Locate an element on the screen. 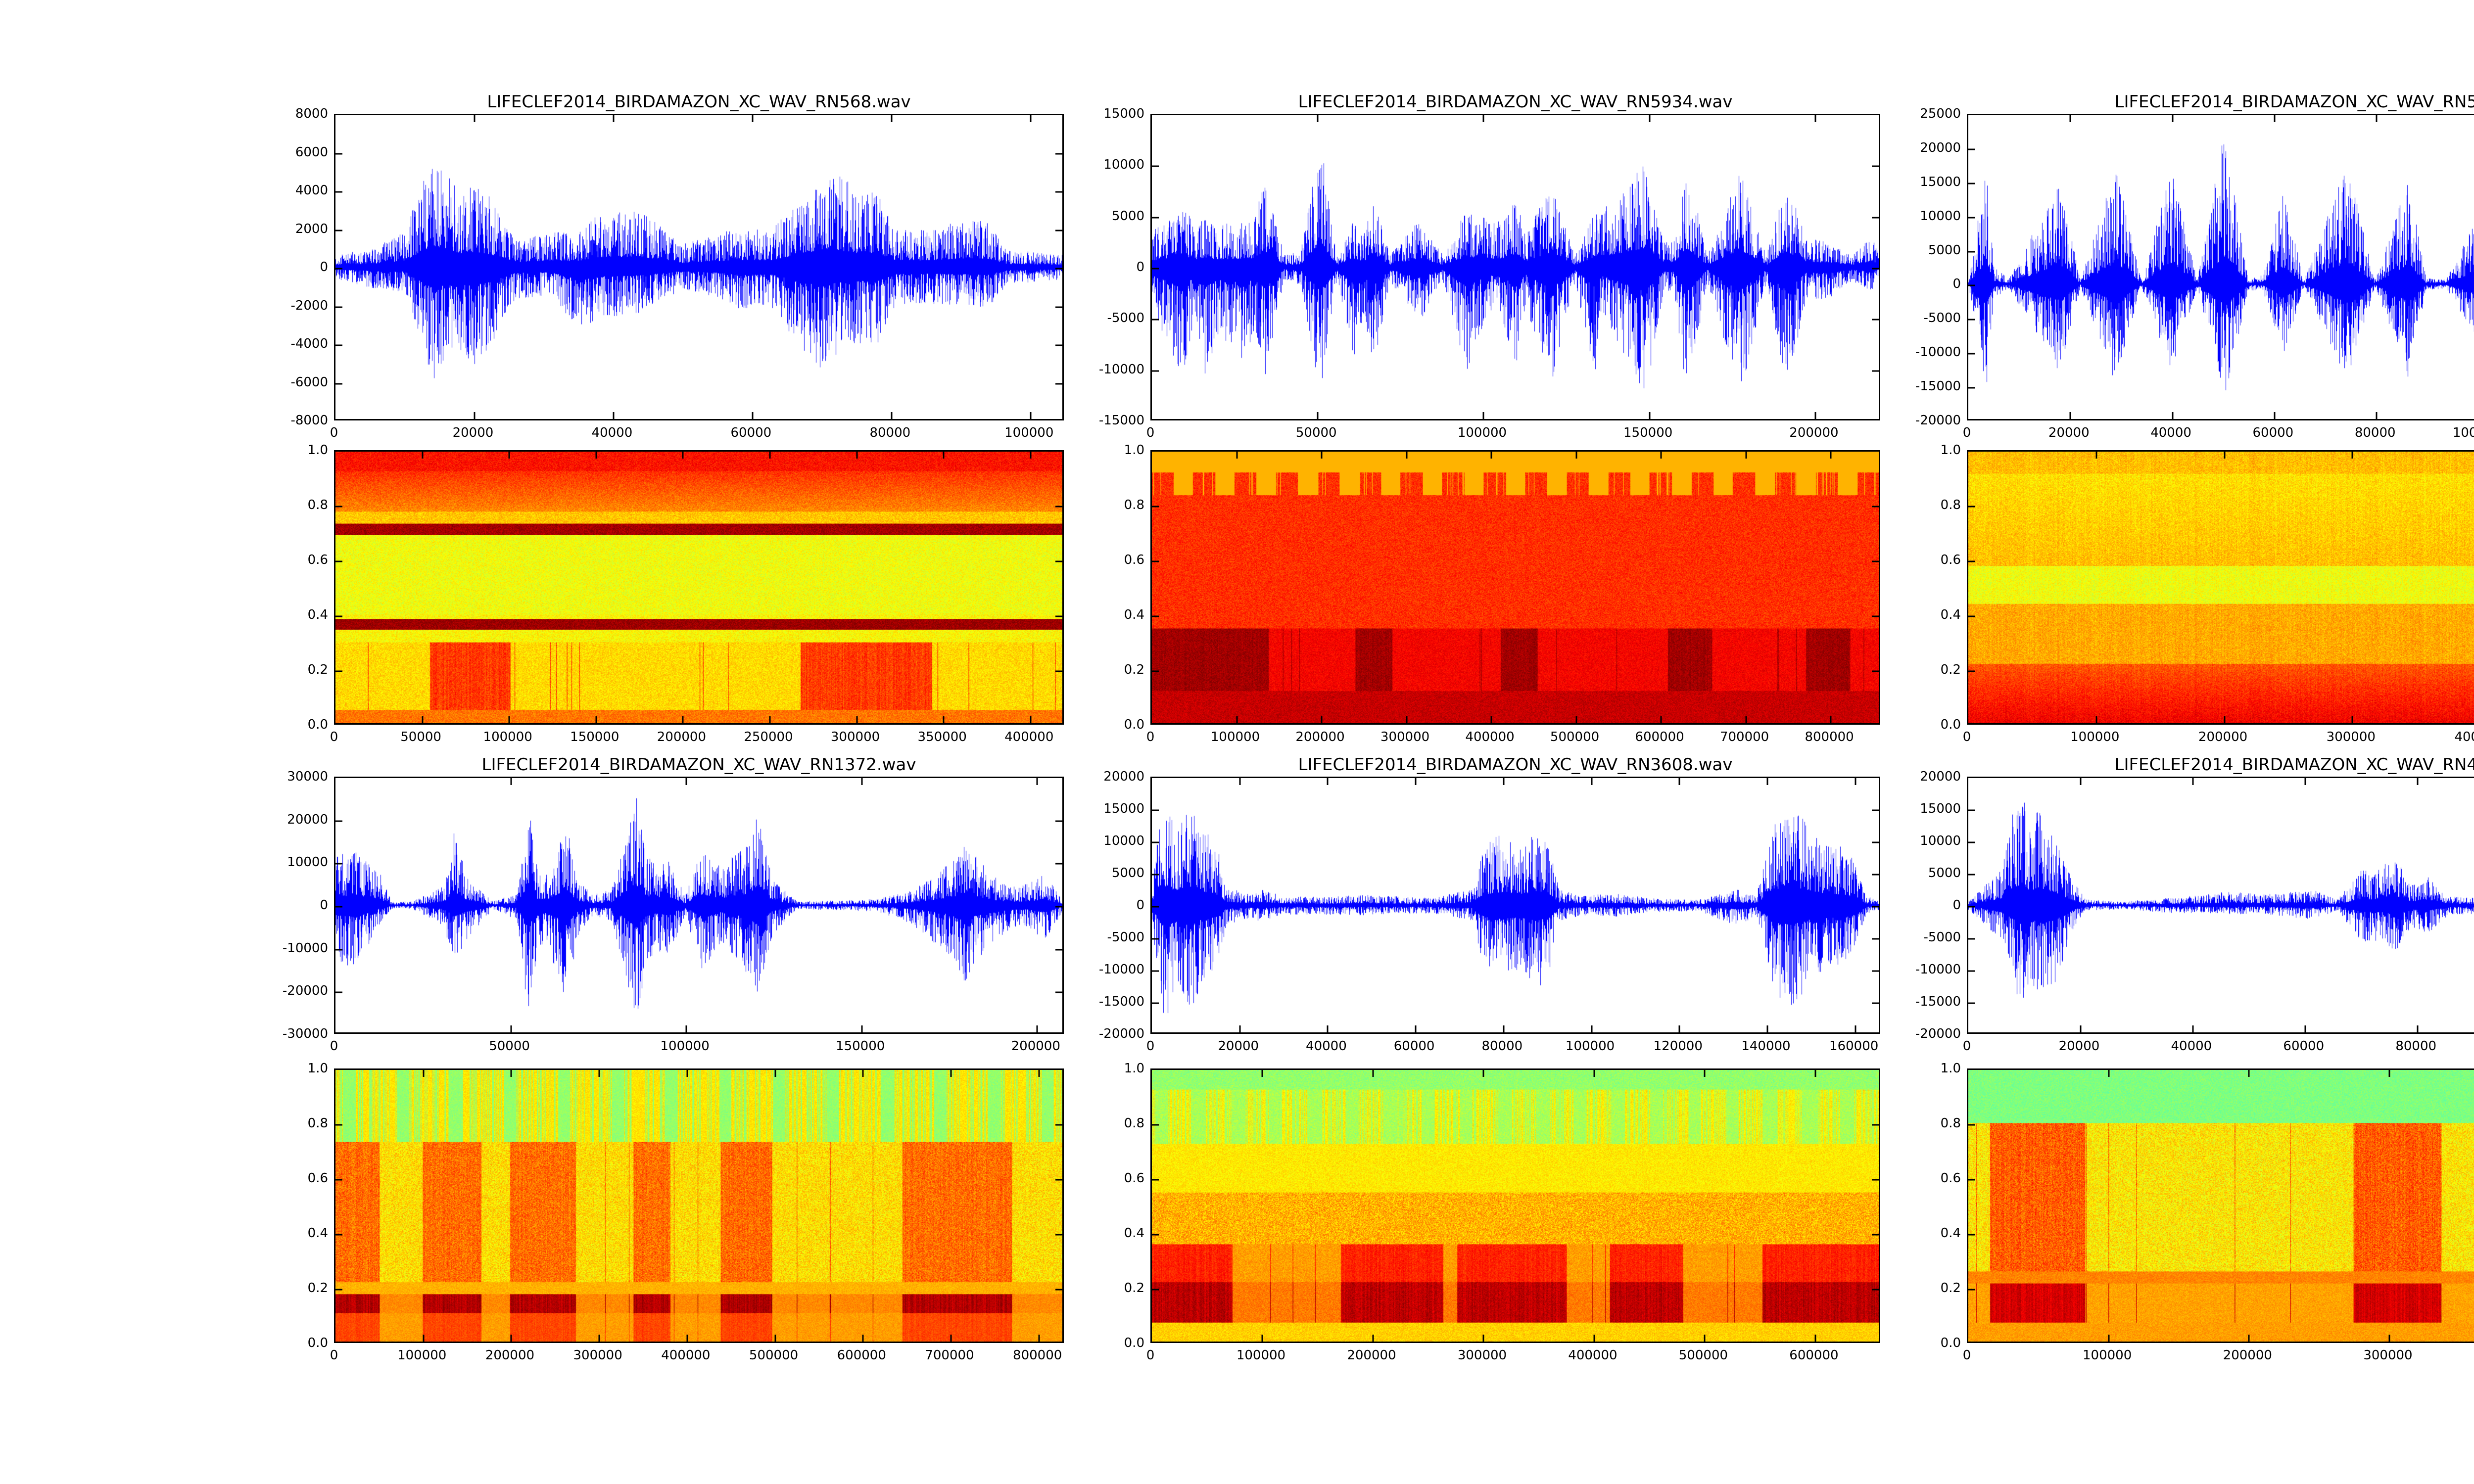 The image size is (2474, 1484). y-axis-tick-label: 5000 is located at coordinates (1945, 873).